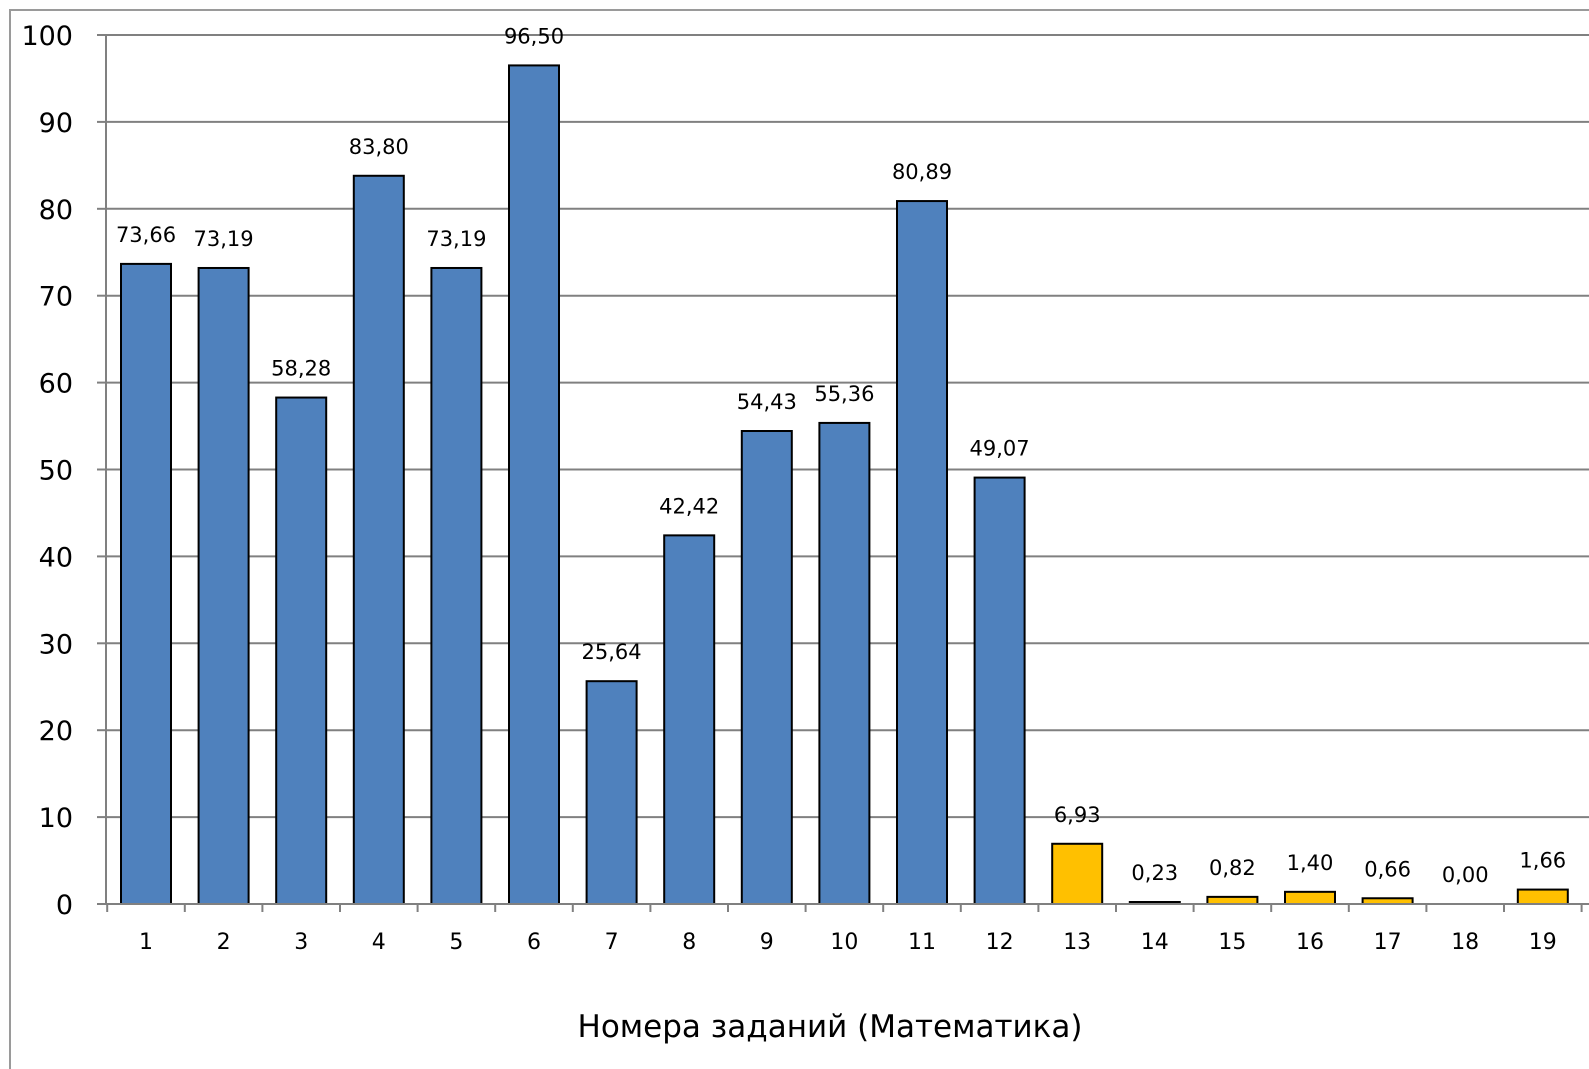 The width and height of the screenshot is (1589, 1069). Describe the element at coordinates (1388, 942) in the screenshot. I see `x-tick-label-17: 17` at that location.